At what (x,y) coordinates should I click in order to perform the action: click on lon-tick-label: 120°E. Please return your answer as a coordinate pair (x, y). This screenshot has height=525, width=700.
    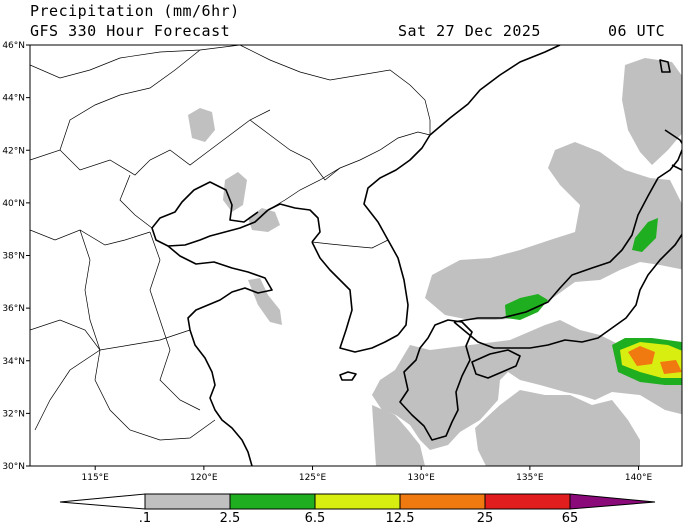
    Looking at the image, I should click on (204, 478).